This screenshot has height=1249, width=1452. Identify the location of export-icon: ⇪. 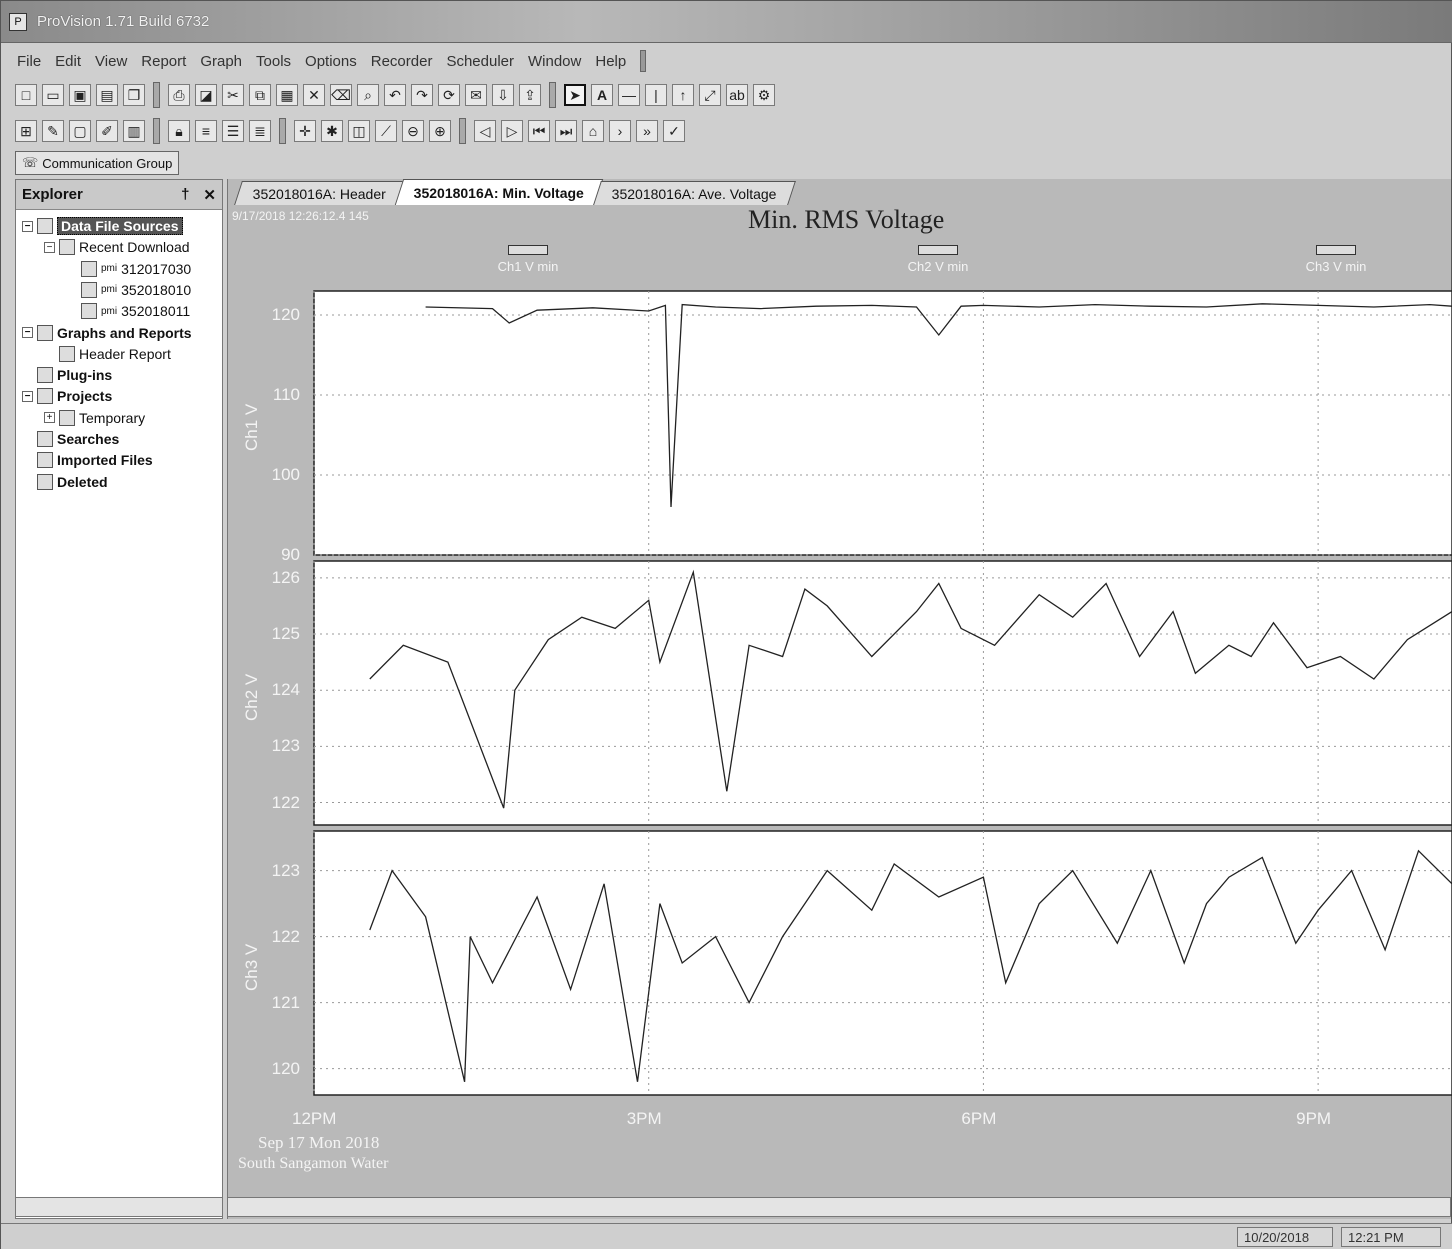
(530, 95).